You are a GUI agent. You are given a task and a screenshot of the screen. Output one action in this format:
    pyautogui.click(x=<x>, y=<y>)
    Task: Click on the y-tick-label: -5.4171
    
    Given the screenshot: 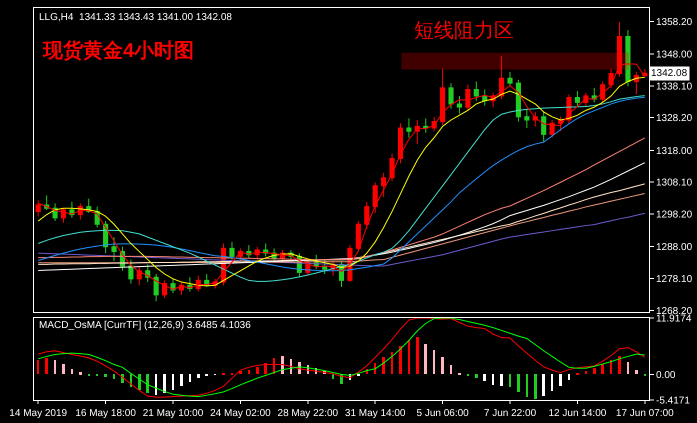 What is the action you would take?
    pyautogui.click(x=673, y=401)
    